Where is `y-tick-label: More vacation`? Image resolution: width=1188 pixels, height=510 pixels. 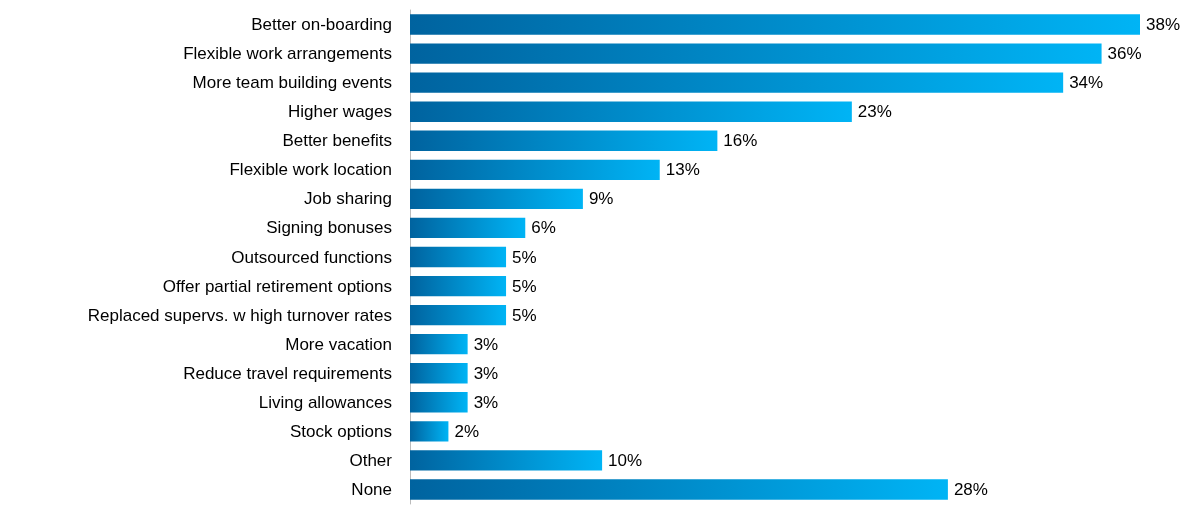 y-tick-label: More vacation is located at coordinates (338, 344).